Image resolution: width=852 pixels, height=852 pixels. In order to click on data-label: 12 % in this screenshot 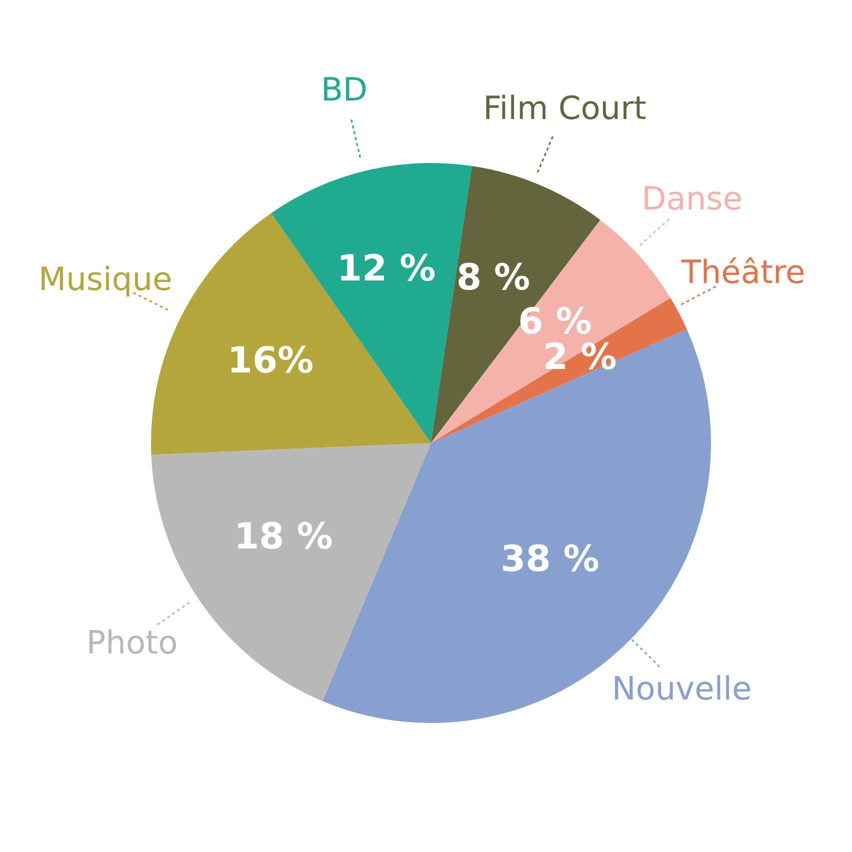, I will do `click(386, 269)`.